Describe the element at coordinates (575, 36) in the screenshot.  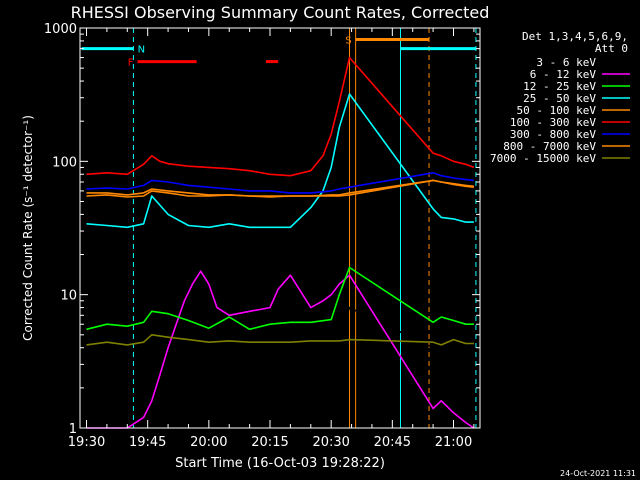
I see `legend-header-0: Det 1,3,4,5,6,9,` at that location.